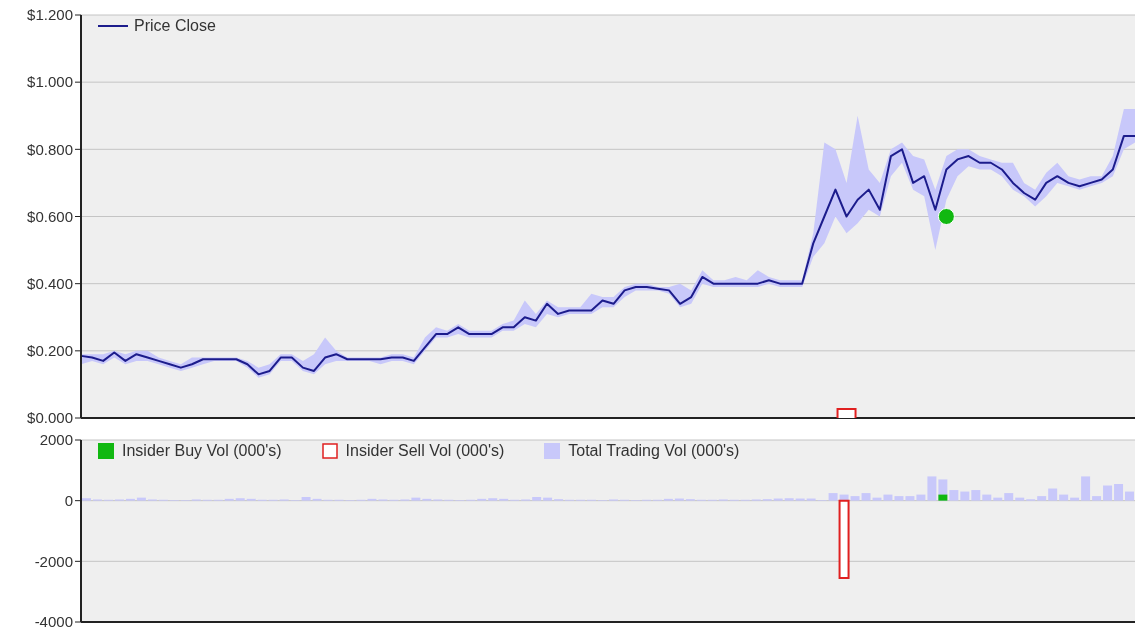  Describe the element at coordinates (202, 451) in the screenshot. I see `legend-label: Insider Buy Vol (000's)` at that location.